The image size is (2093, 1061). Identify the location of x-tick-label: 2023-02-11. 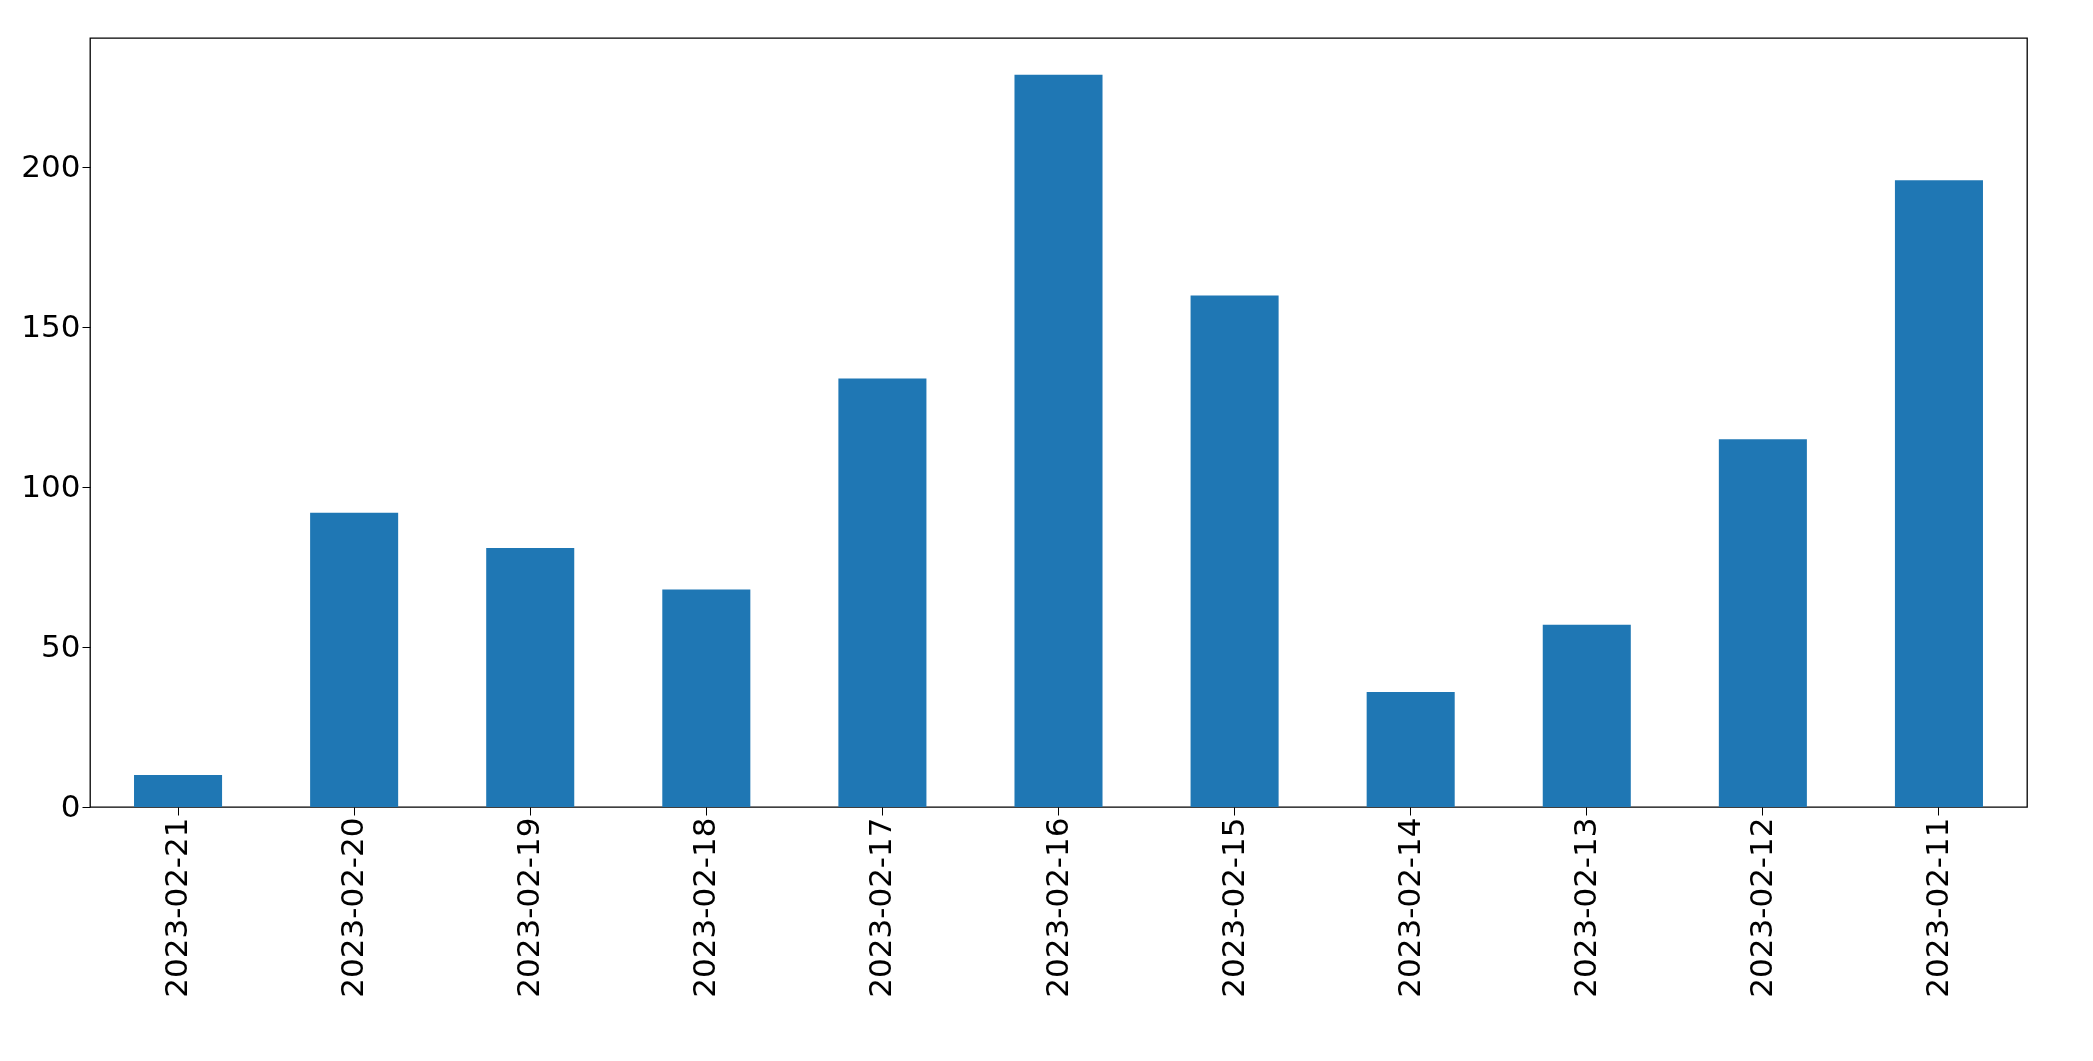
(1936, 907).